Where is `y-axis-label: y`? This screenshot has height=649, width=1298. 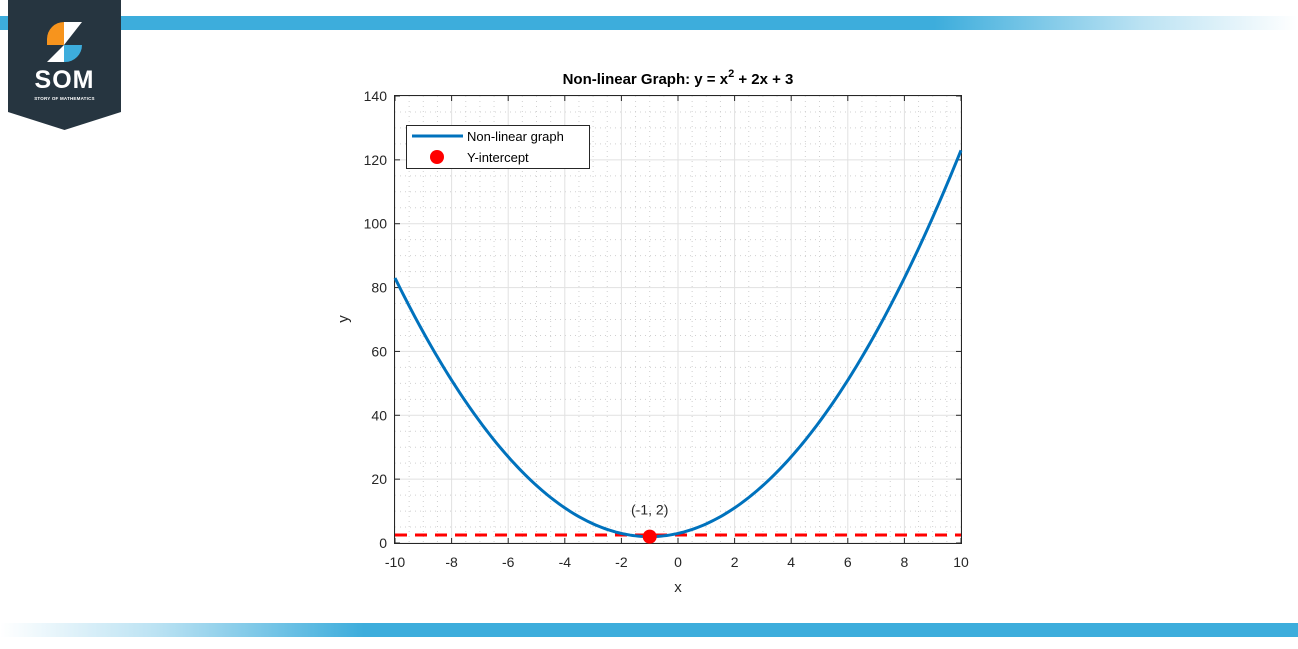 y-axis-label: y is located at coordinates (343, 319).